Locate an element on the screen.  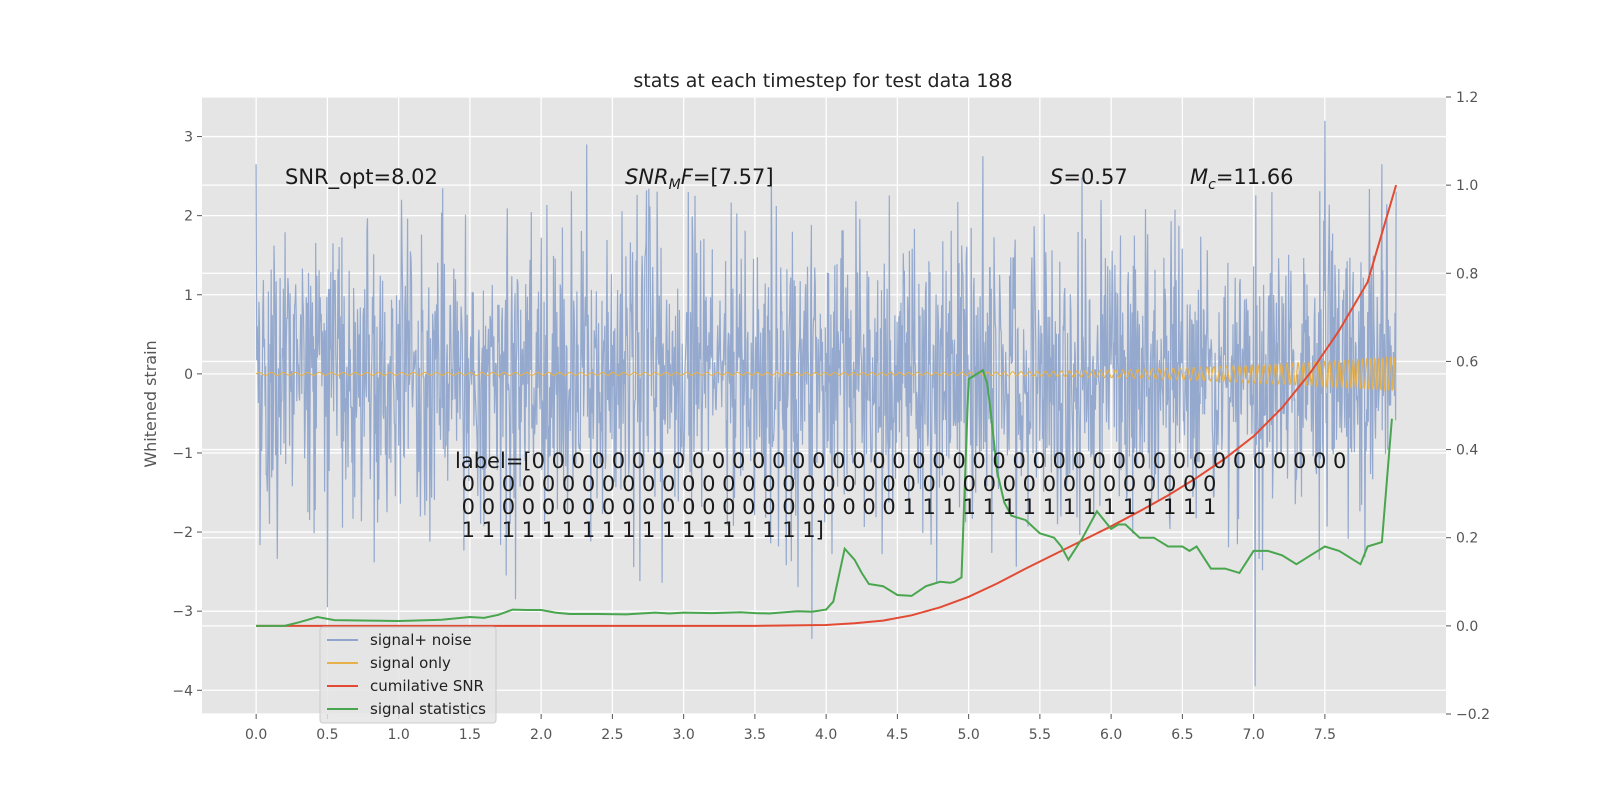
legend-box is located at coordinates (408, 675).